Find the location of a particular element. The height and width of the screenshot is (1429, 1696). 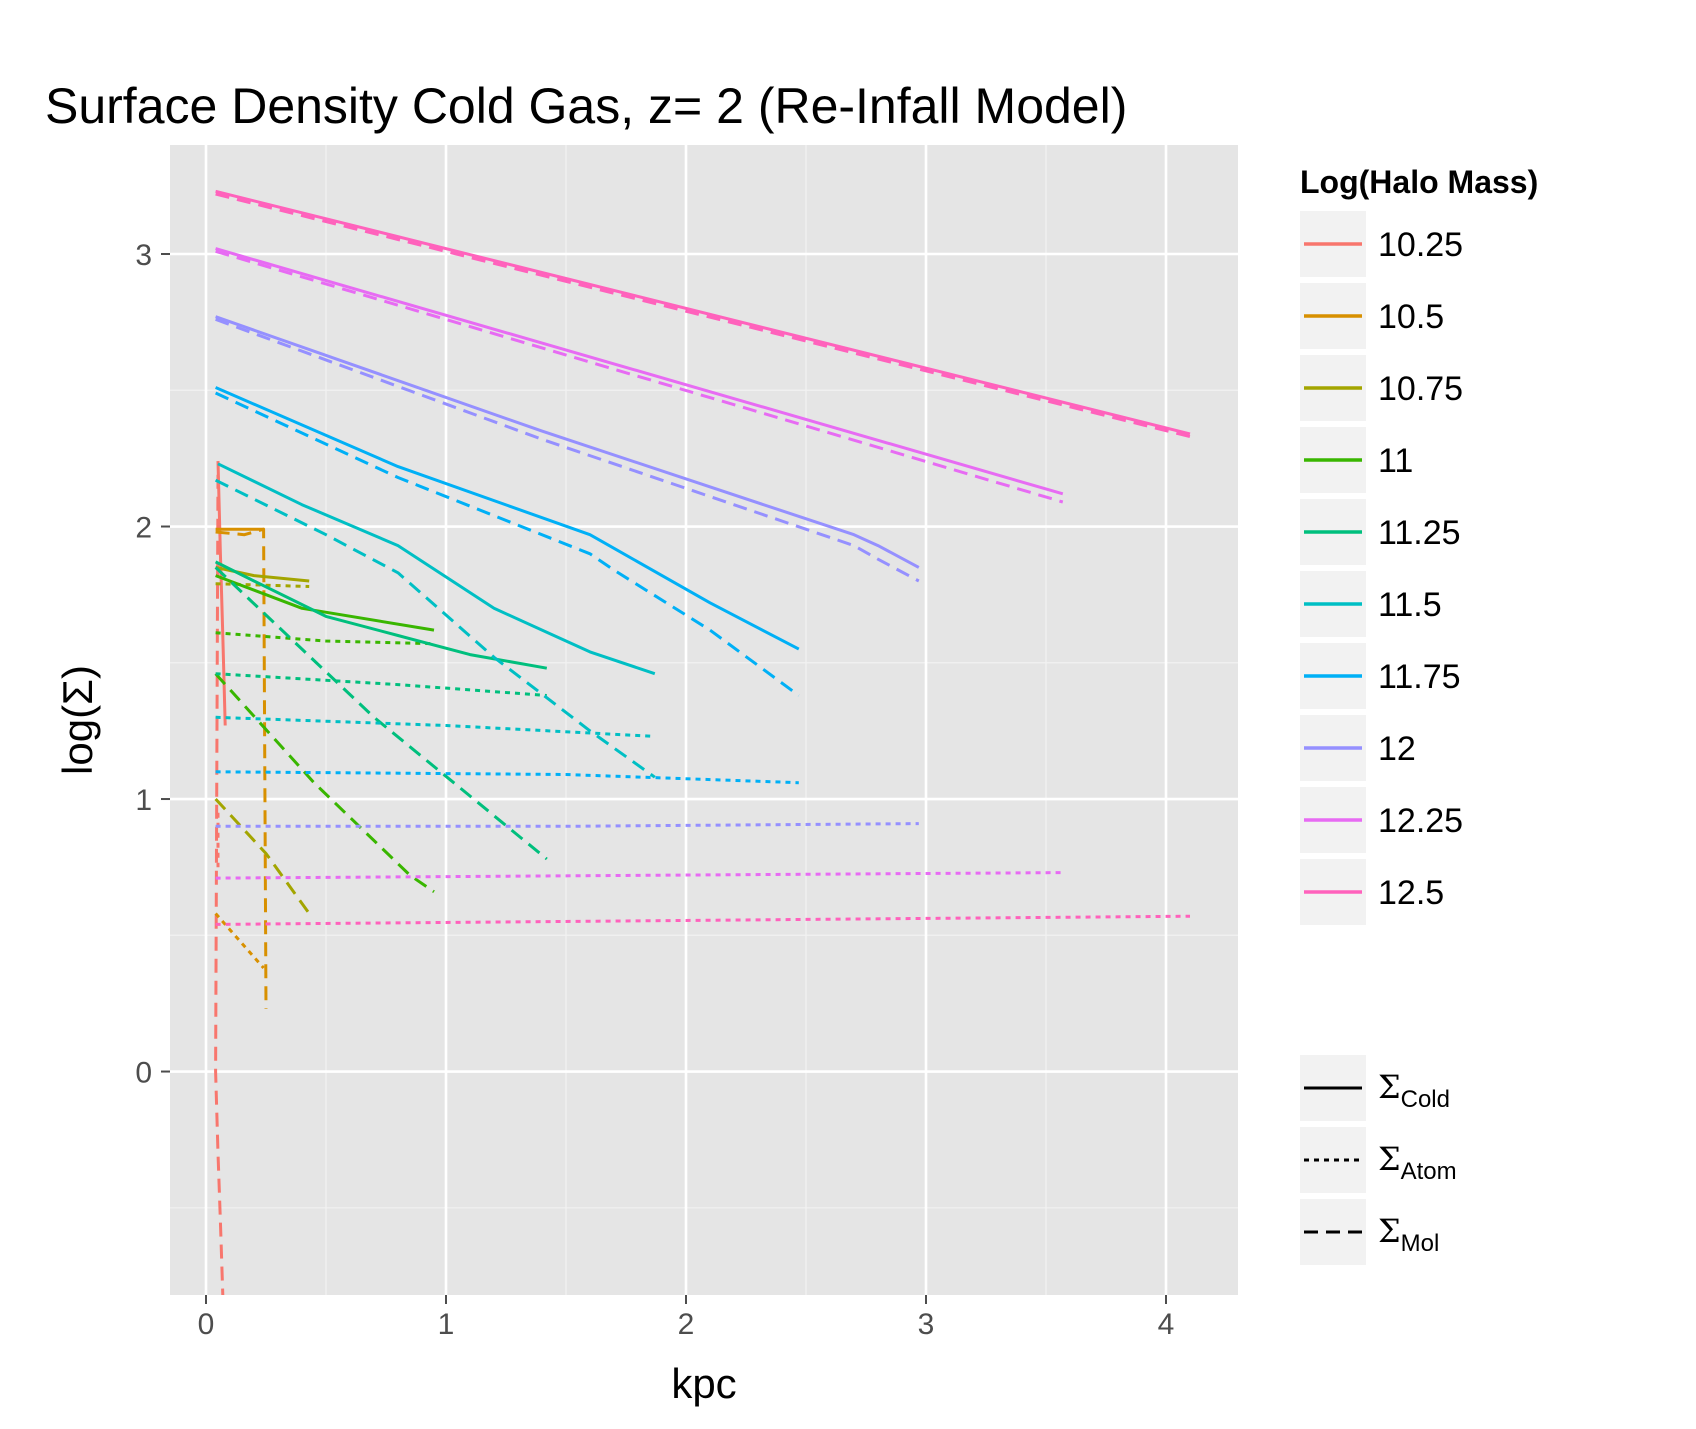

legend-linetype-label: ΣAtom is located at coordinates (1417, 1162).